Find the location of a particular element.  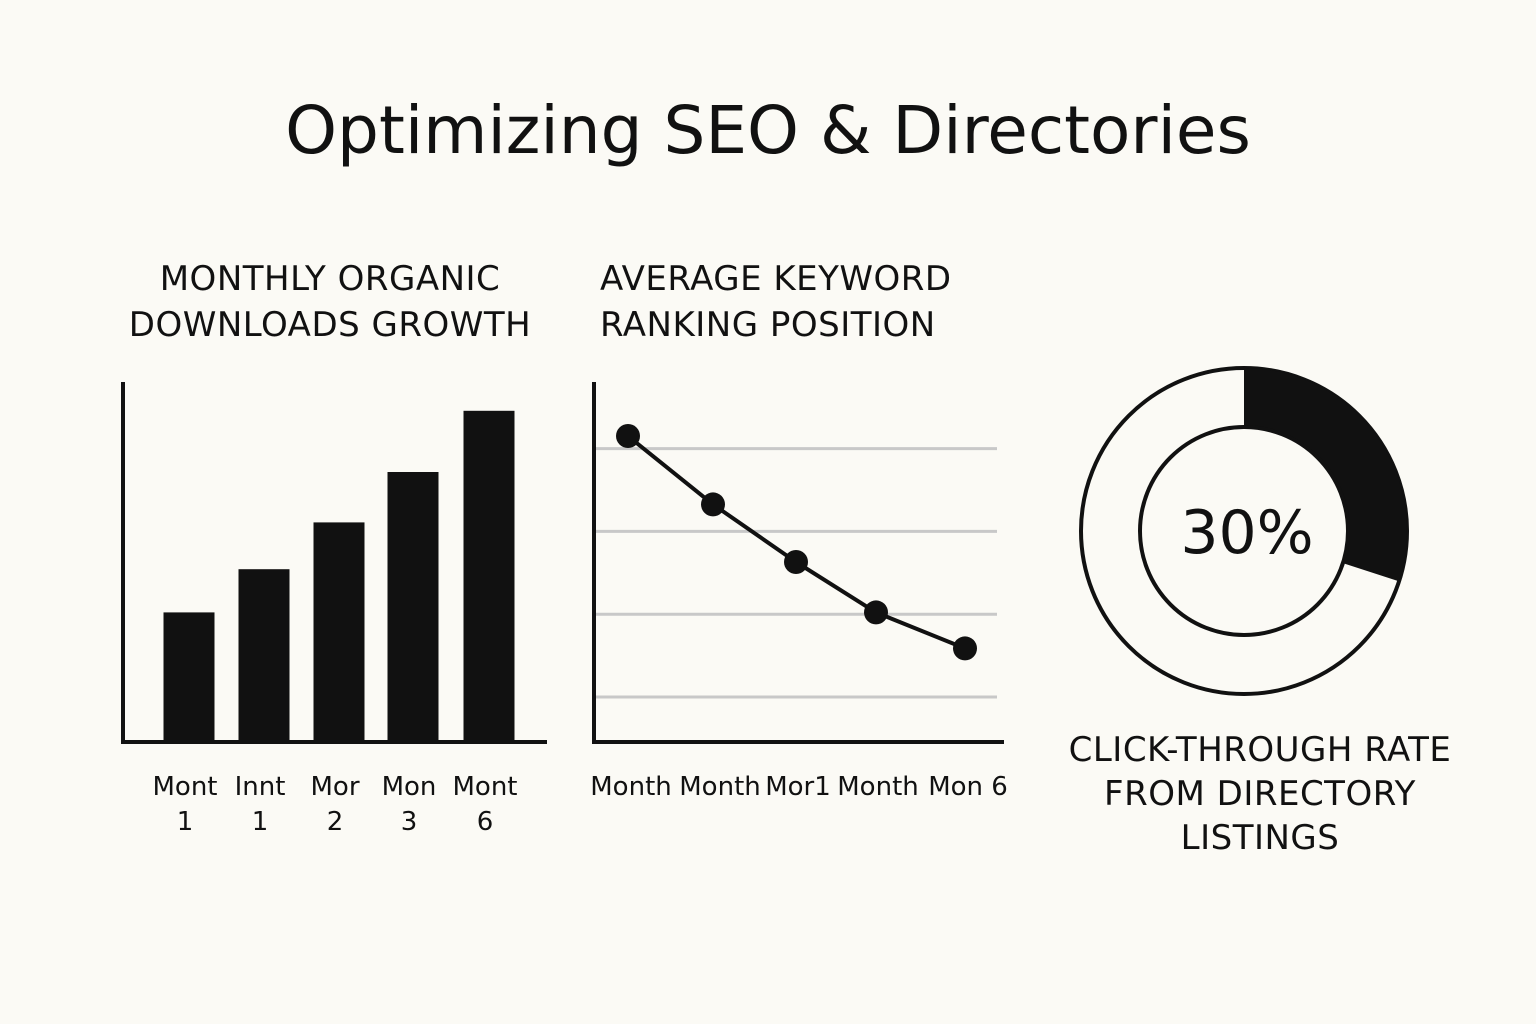

donut-caption-line-1: CLICK-THROUGH RATE is located at coordinates (1260, 750).